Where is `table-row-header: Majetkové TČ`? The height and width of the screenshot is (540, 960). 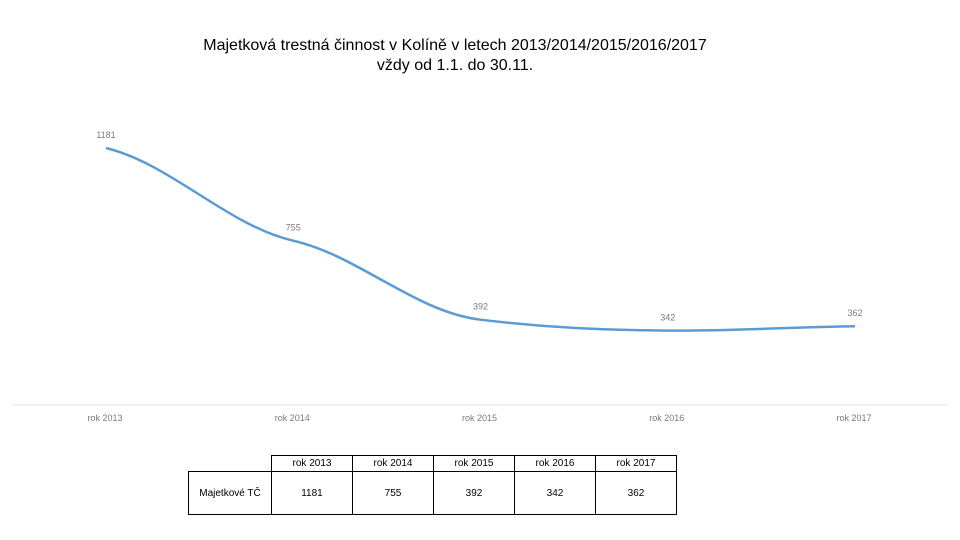 table-row-header: Majetkové TČ is located at coordinates (230, 493).